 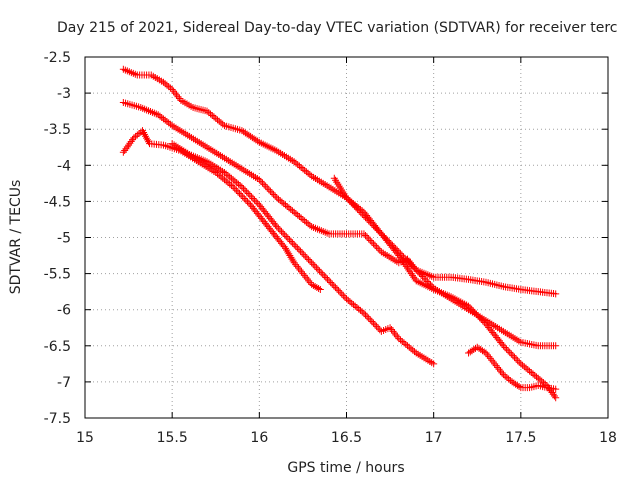 What do you see at coordinates (57, 419) in the screenshot?
I see `y-tick-label: -7.5` at bounding box center [57, 419].